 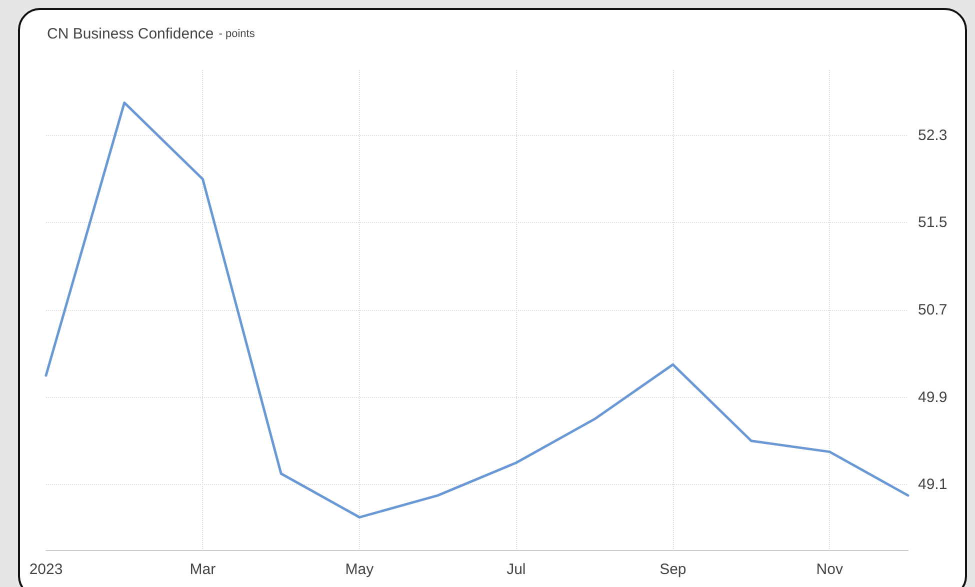 What do you see at coordinates (516, 569) in the screenshot?
I see `x-tick-label: Jul` at bounding box center [516, 569].